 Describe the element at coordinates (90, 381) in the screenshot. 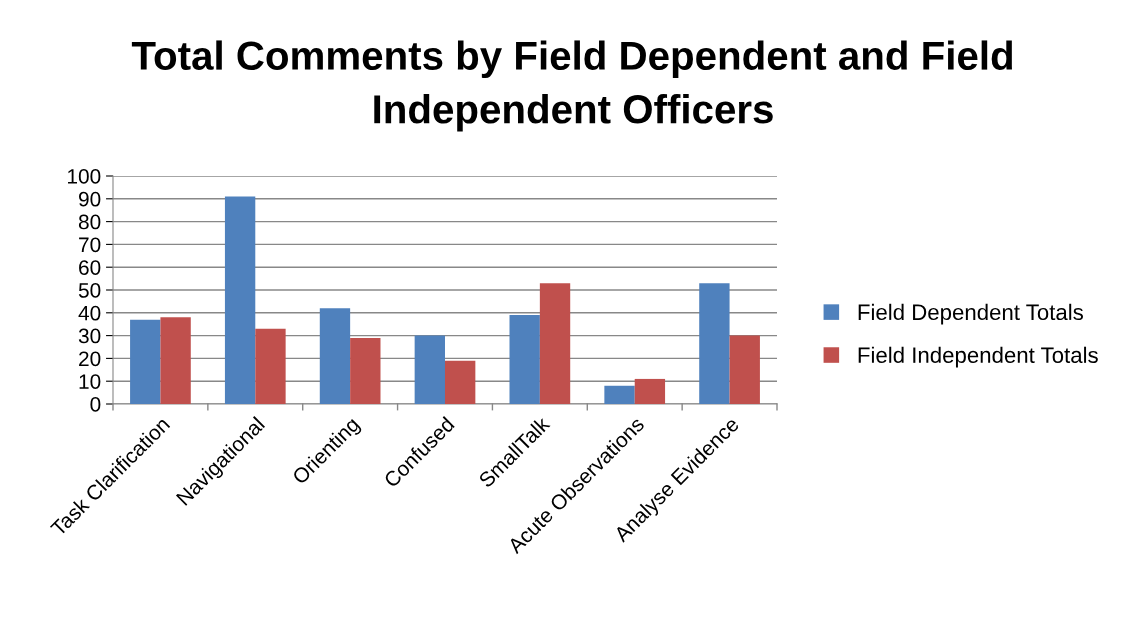

I see `y-tick-label: 10` at that location.